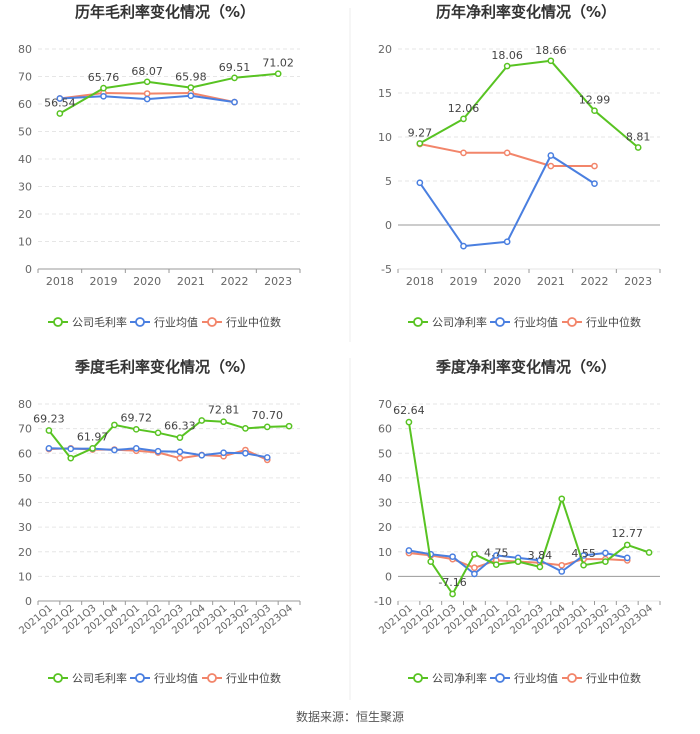  I want to click on quarterly-gross-industry_median-point, so click(180, 458).